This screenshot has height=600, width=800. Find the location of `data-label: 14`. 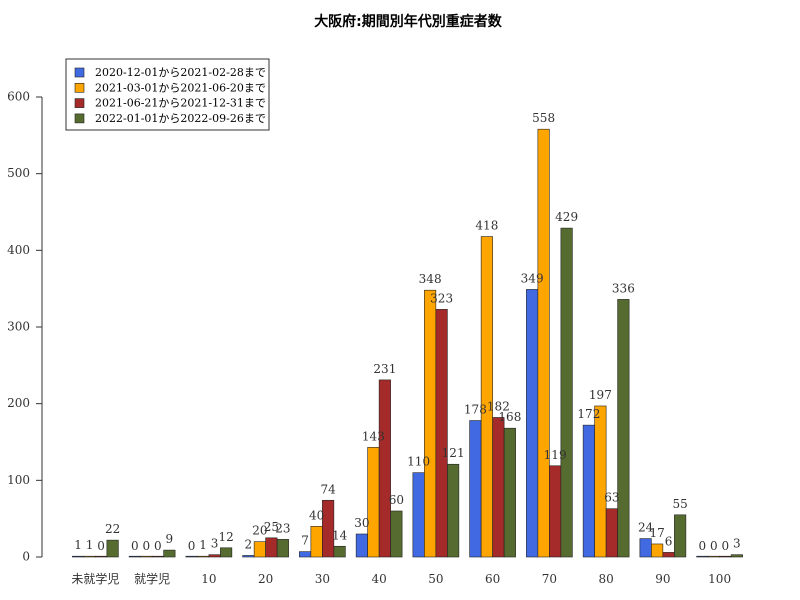

data-label: 14 is located at coordinates (340, 535).